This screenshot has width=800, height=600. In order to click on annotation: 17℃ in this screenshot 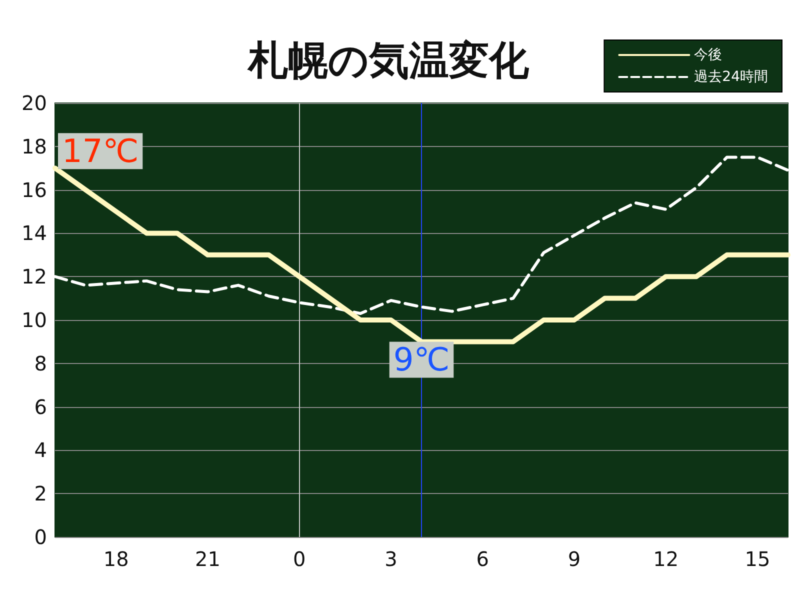, I will do `click(100, 151)`.